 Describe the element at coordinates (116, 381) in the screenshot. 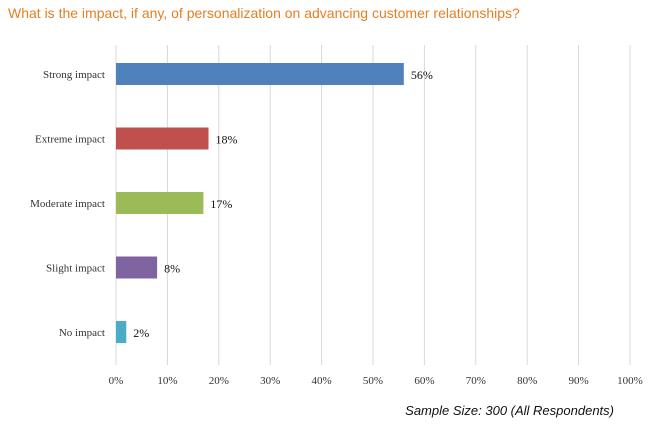

I see `x-tick-label: 0%` at that location.